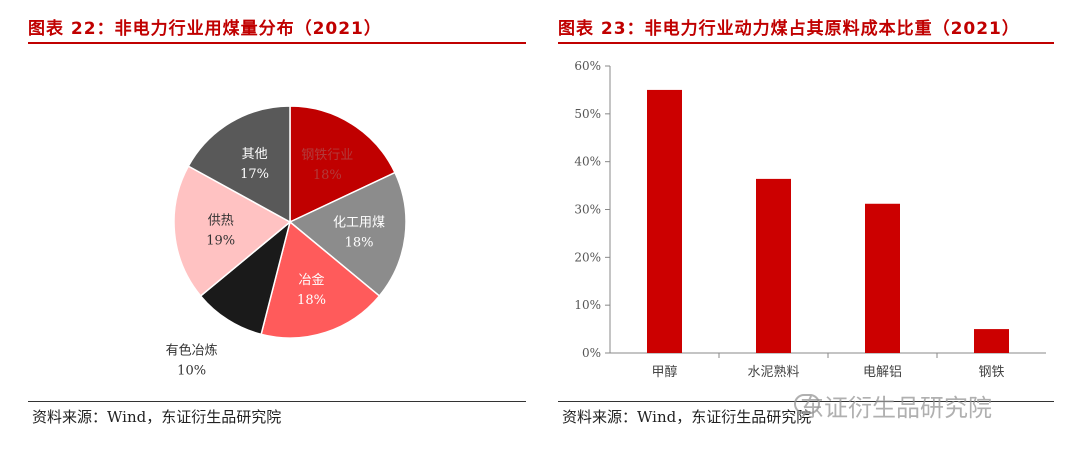 The width and height of the screenshot is (1080, 453). What do you see at coordinates (587, 114) in the screenshot?
I see `y-tick-label: 50%` at bounding box center [587, 114].